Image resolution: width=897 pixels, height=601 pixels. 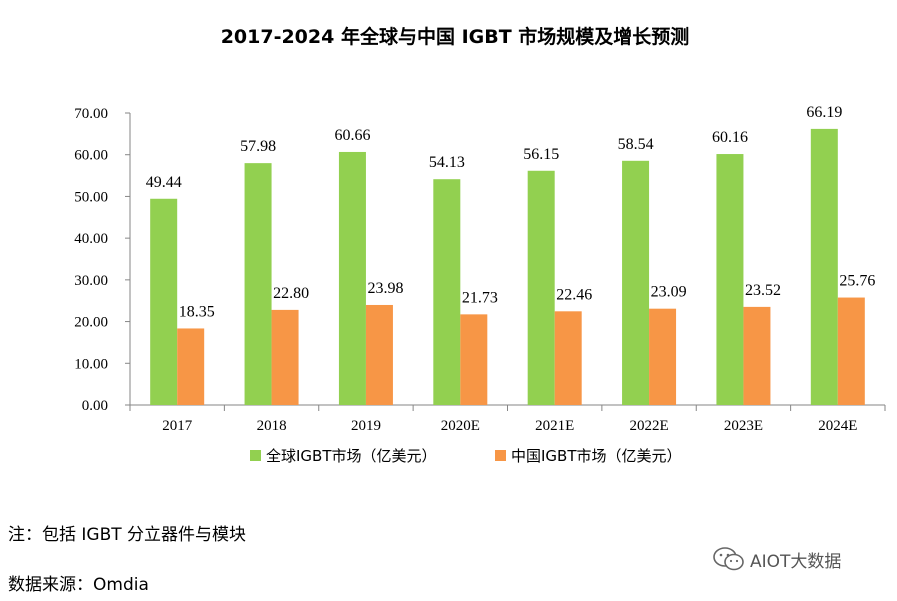 I want to click on y-tick-label: 60.00, so click(x=91, y=156).